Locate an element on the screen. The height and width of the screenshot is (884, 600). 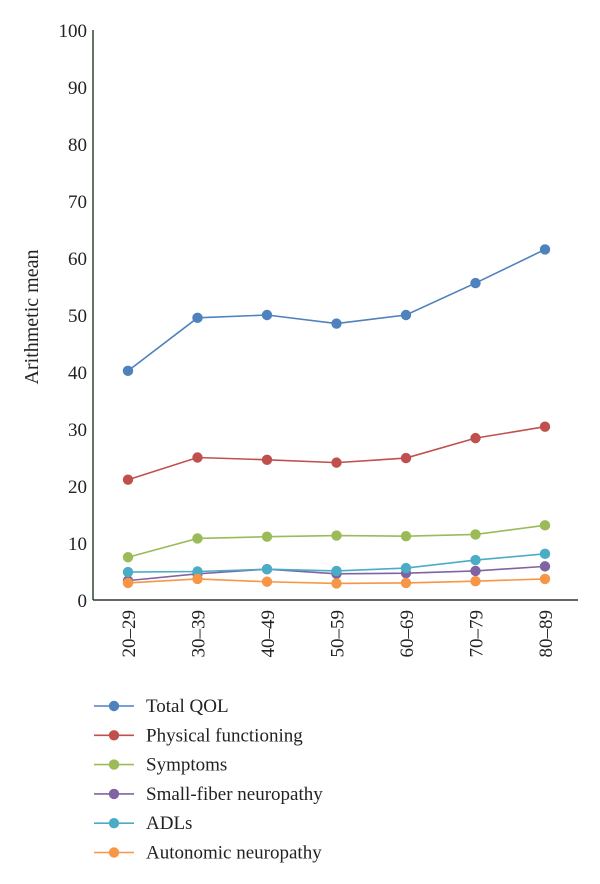
y-tick-label: 20 is located at coordinates (77, 487).